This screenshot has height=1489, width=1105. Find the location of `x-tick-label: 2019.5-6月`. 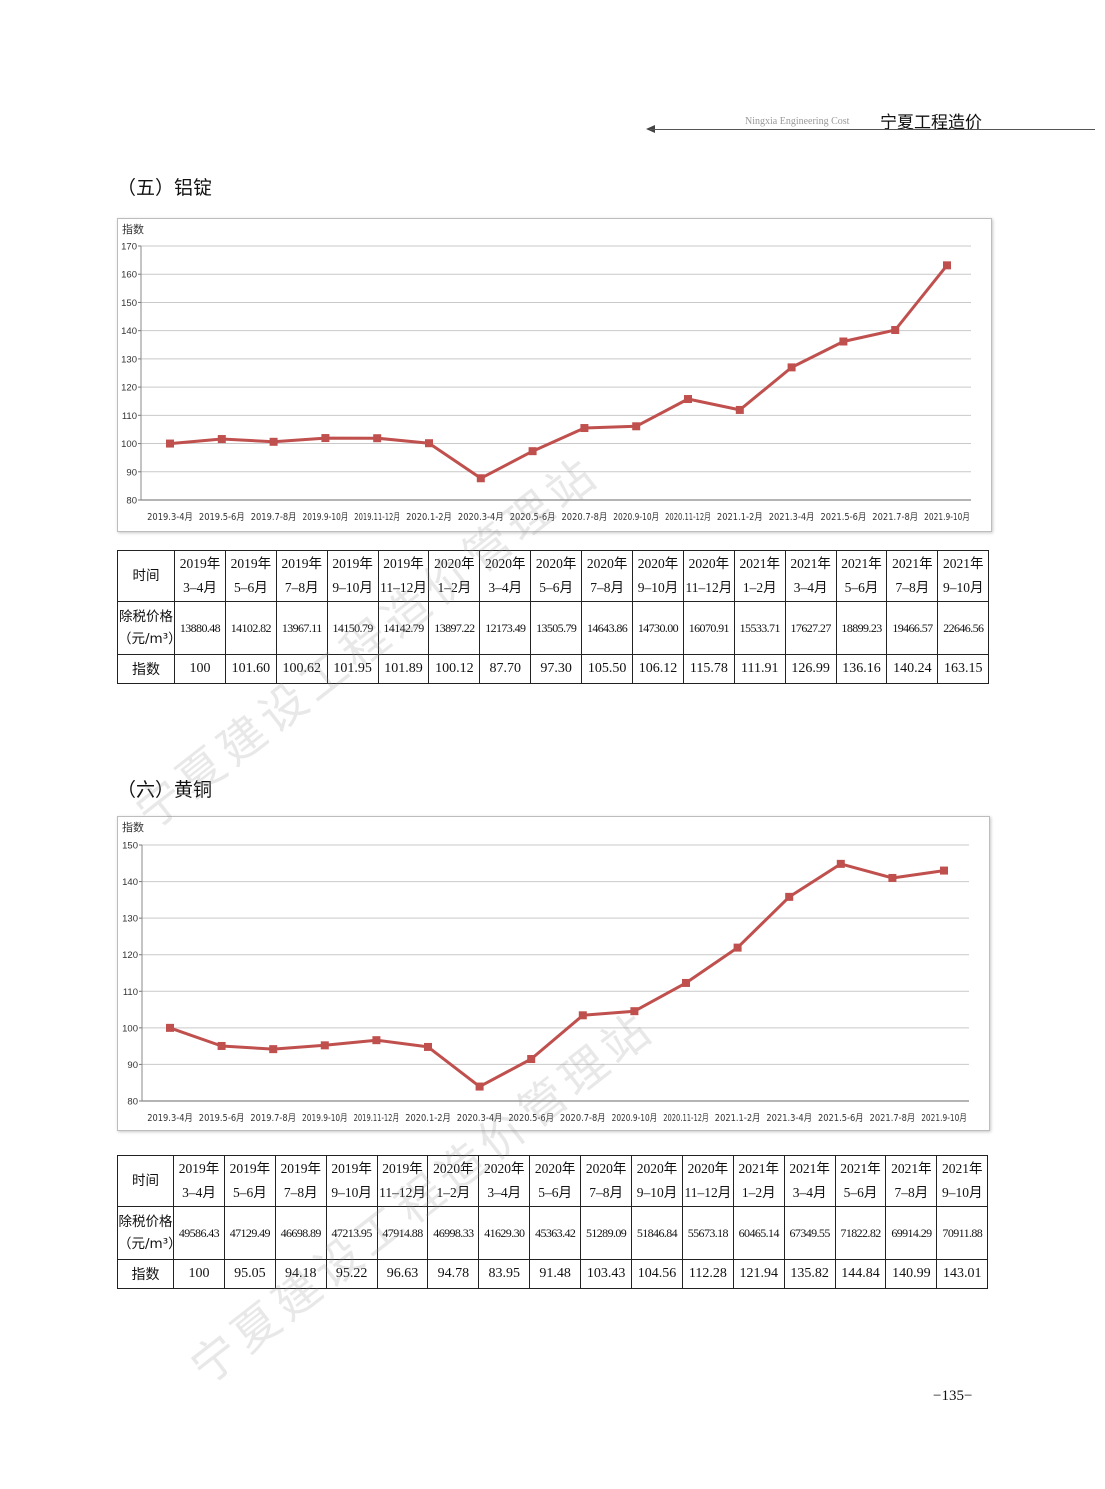

x-tick-label: 2019.5-6月 is located at coordinates (222, 1118).